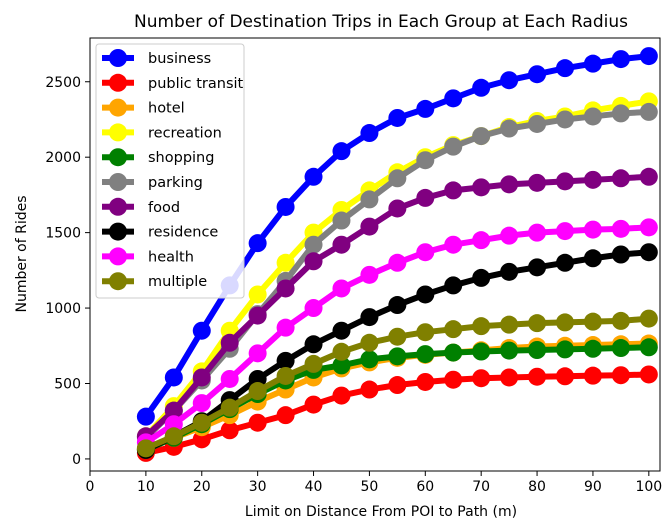 This screenshot has height=525, width=672. Describe the element at coordinates (143, 107) in the screenshot. I see `legend-item-hotel: hotel` at that location.